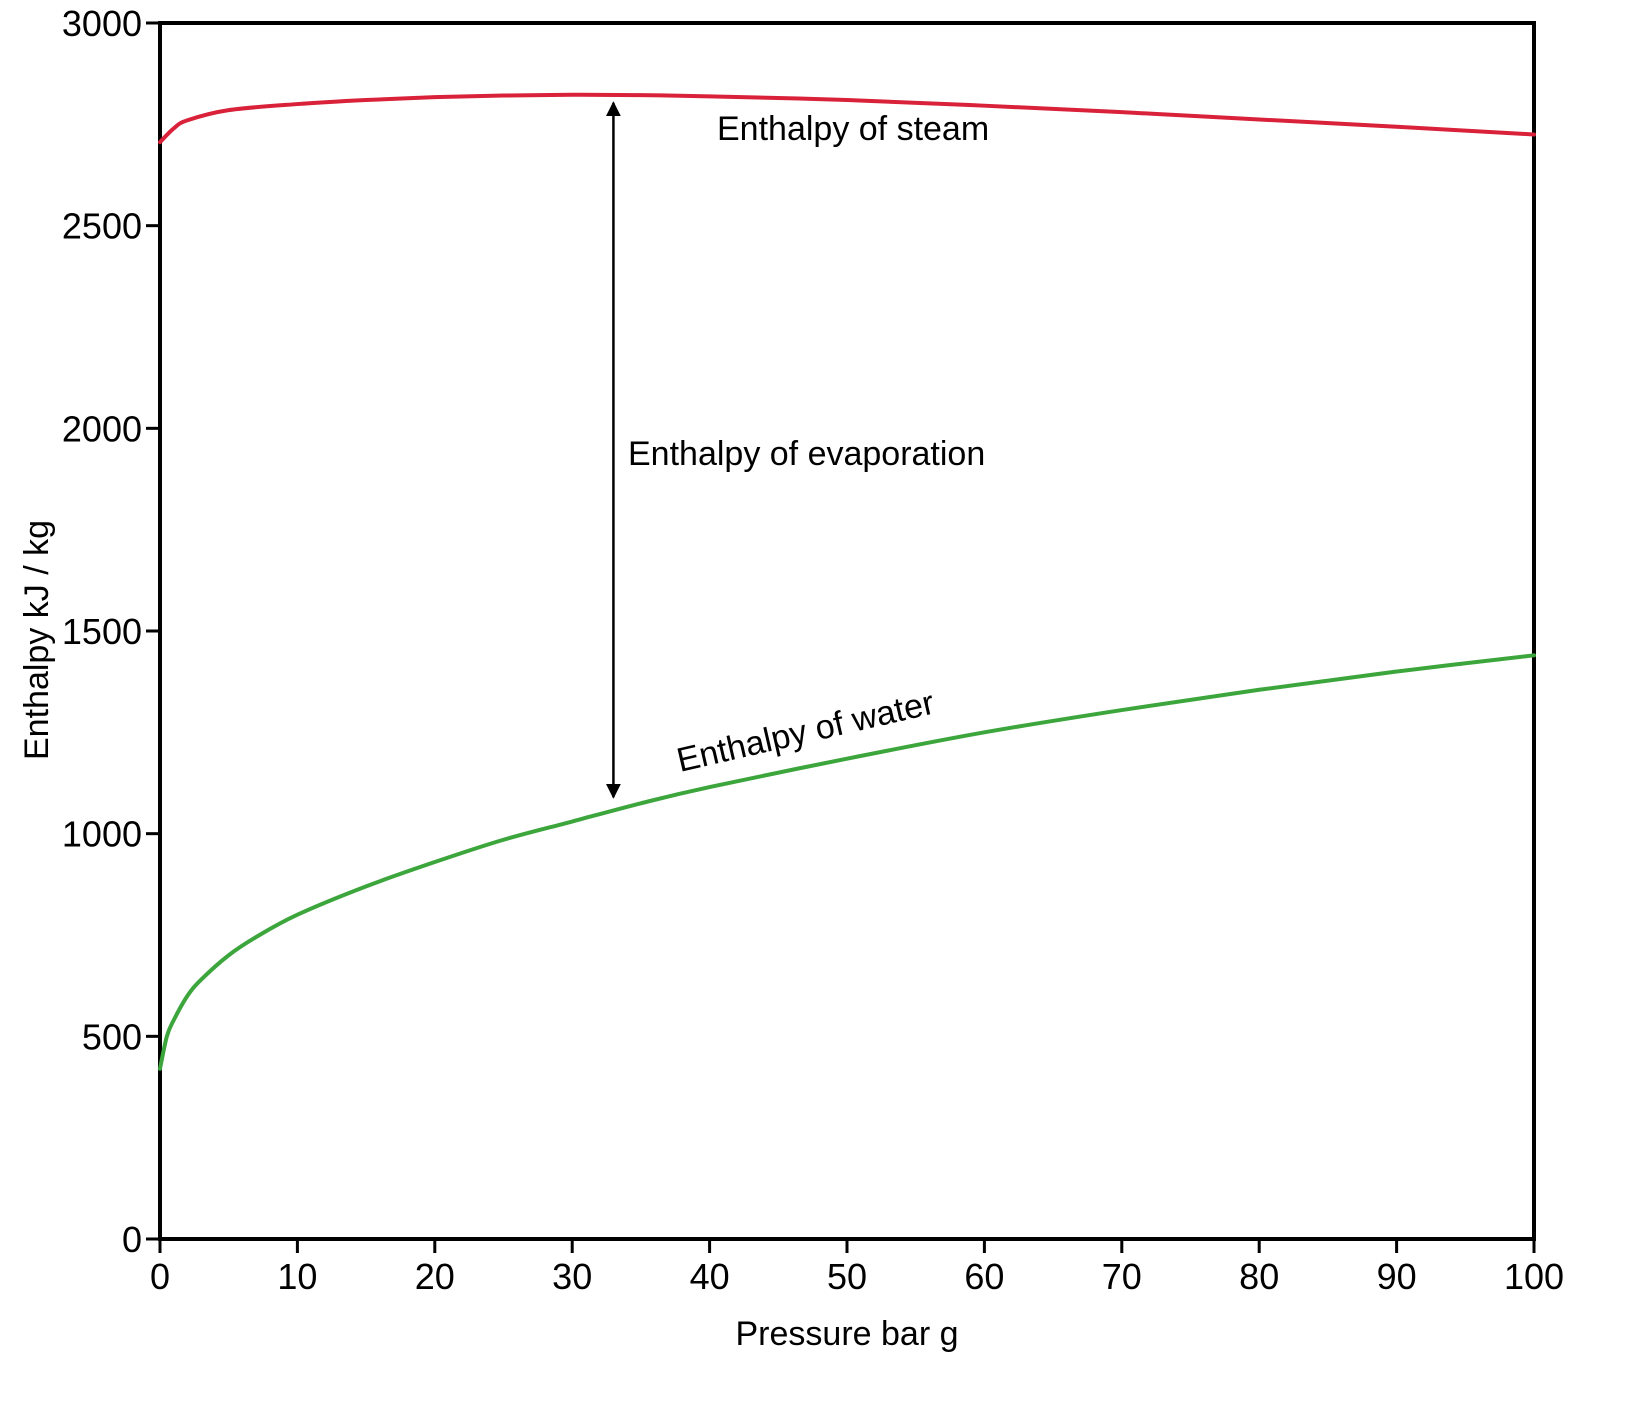 The height and width of the screenshot is (1410, 1630). What do you see at coordinates (1122, 1276) in the screenshot?
I see `x-tick-label-70: 70` at bounding box center [1122, 1276].